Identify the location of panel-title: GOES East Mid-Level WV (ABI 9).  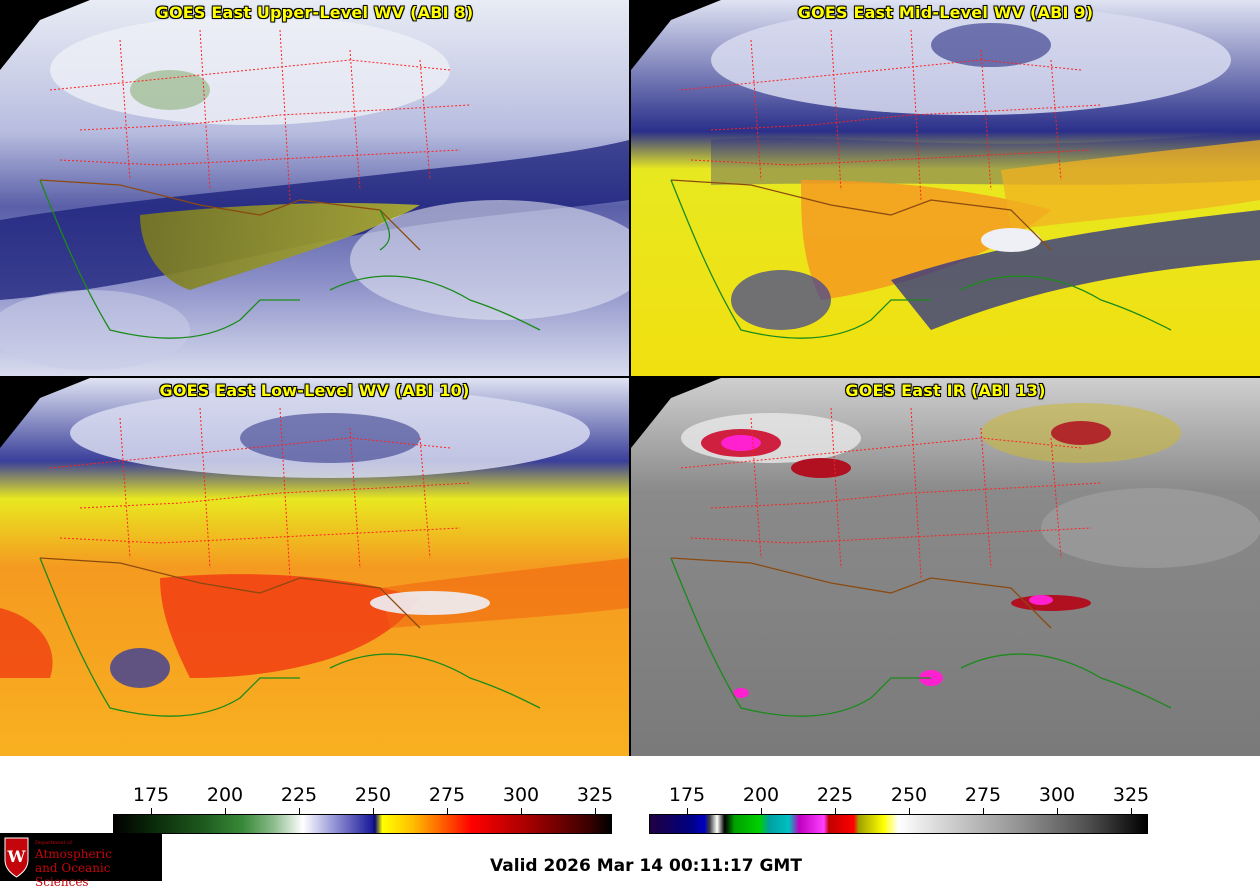
(945, 12).